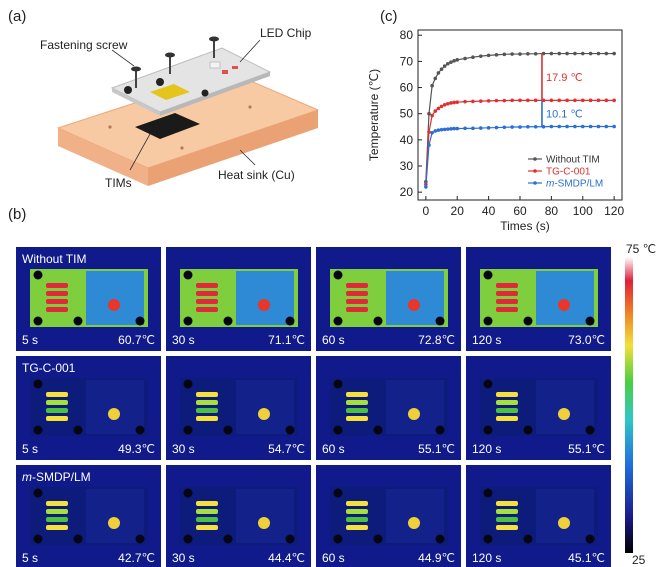  What do you see at coordinates (538, 516) in the screenshot?
I see `thermal-image: 120 s 45.1℃` at bounding box center [538, 516].